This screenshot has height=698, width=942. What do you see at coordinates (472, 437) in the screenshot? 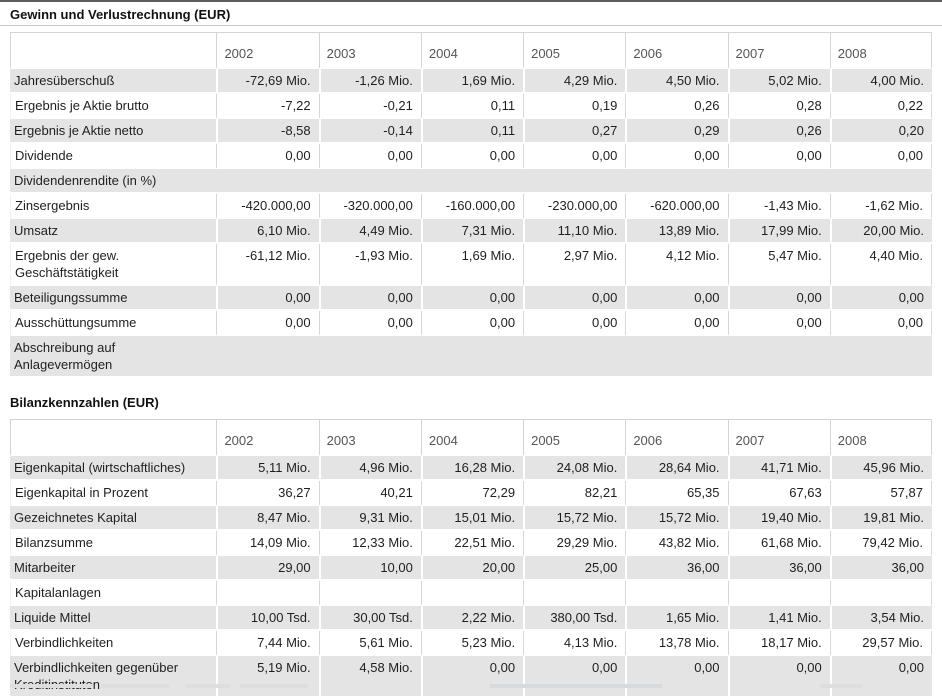
I see `year-header-cell: 2004` at bounding box center [472, 437].